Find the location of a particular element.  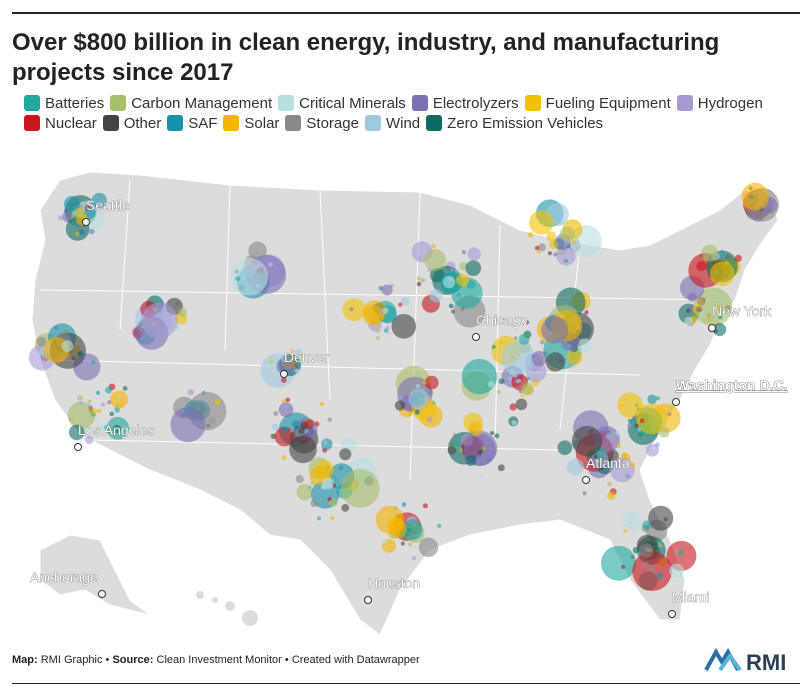

legend-item: Batteries is located at coordinates (64, 104).